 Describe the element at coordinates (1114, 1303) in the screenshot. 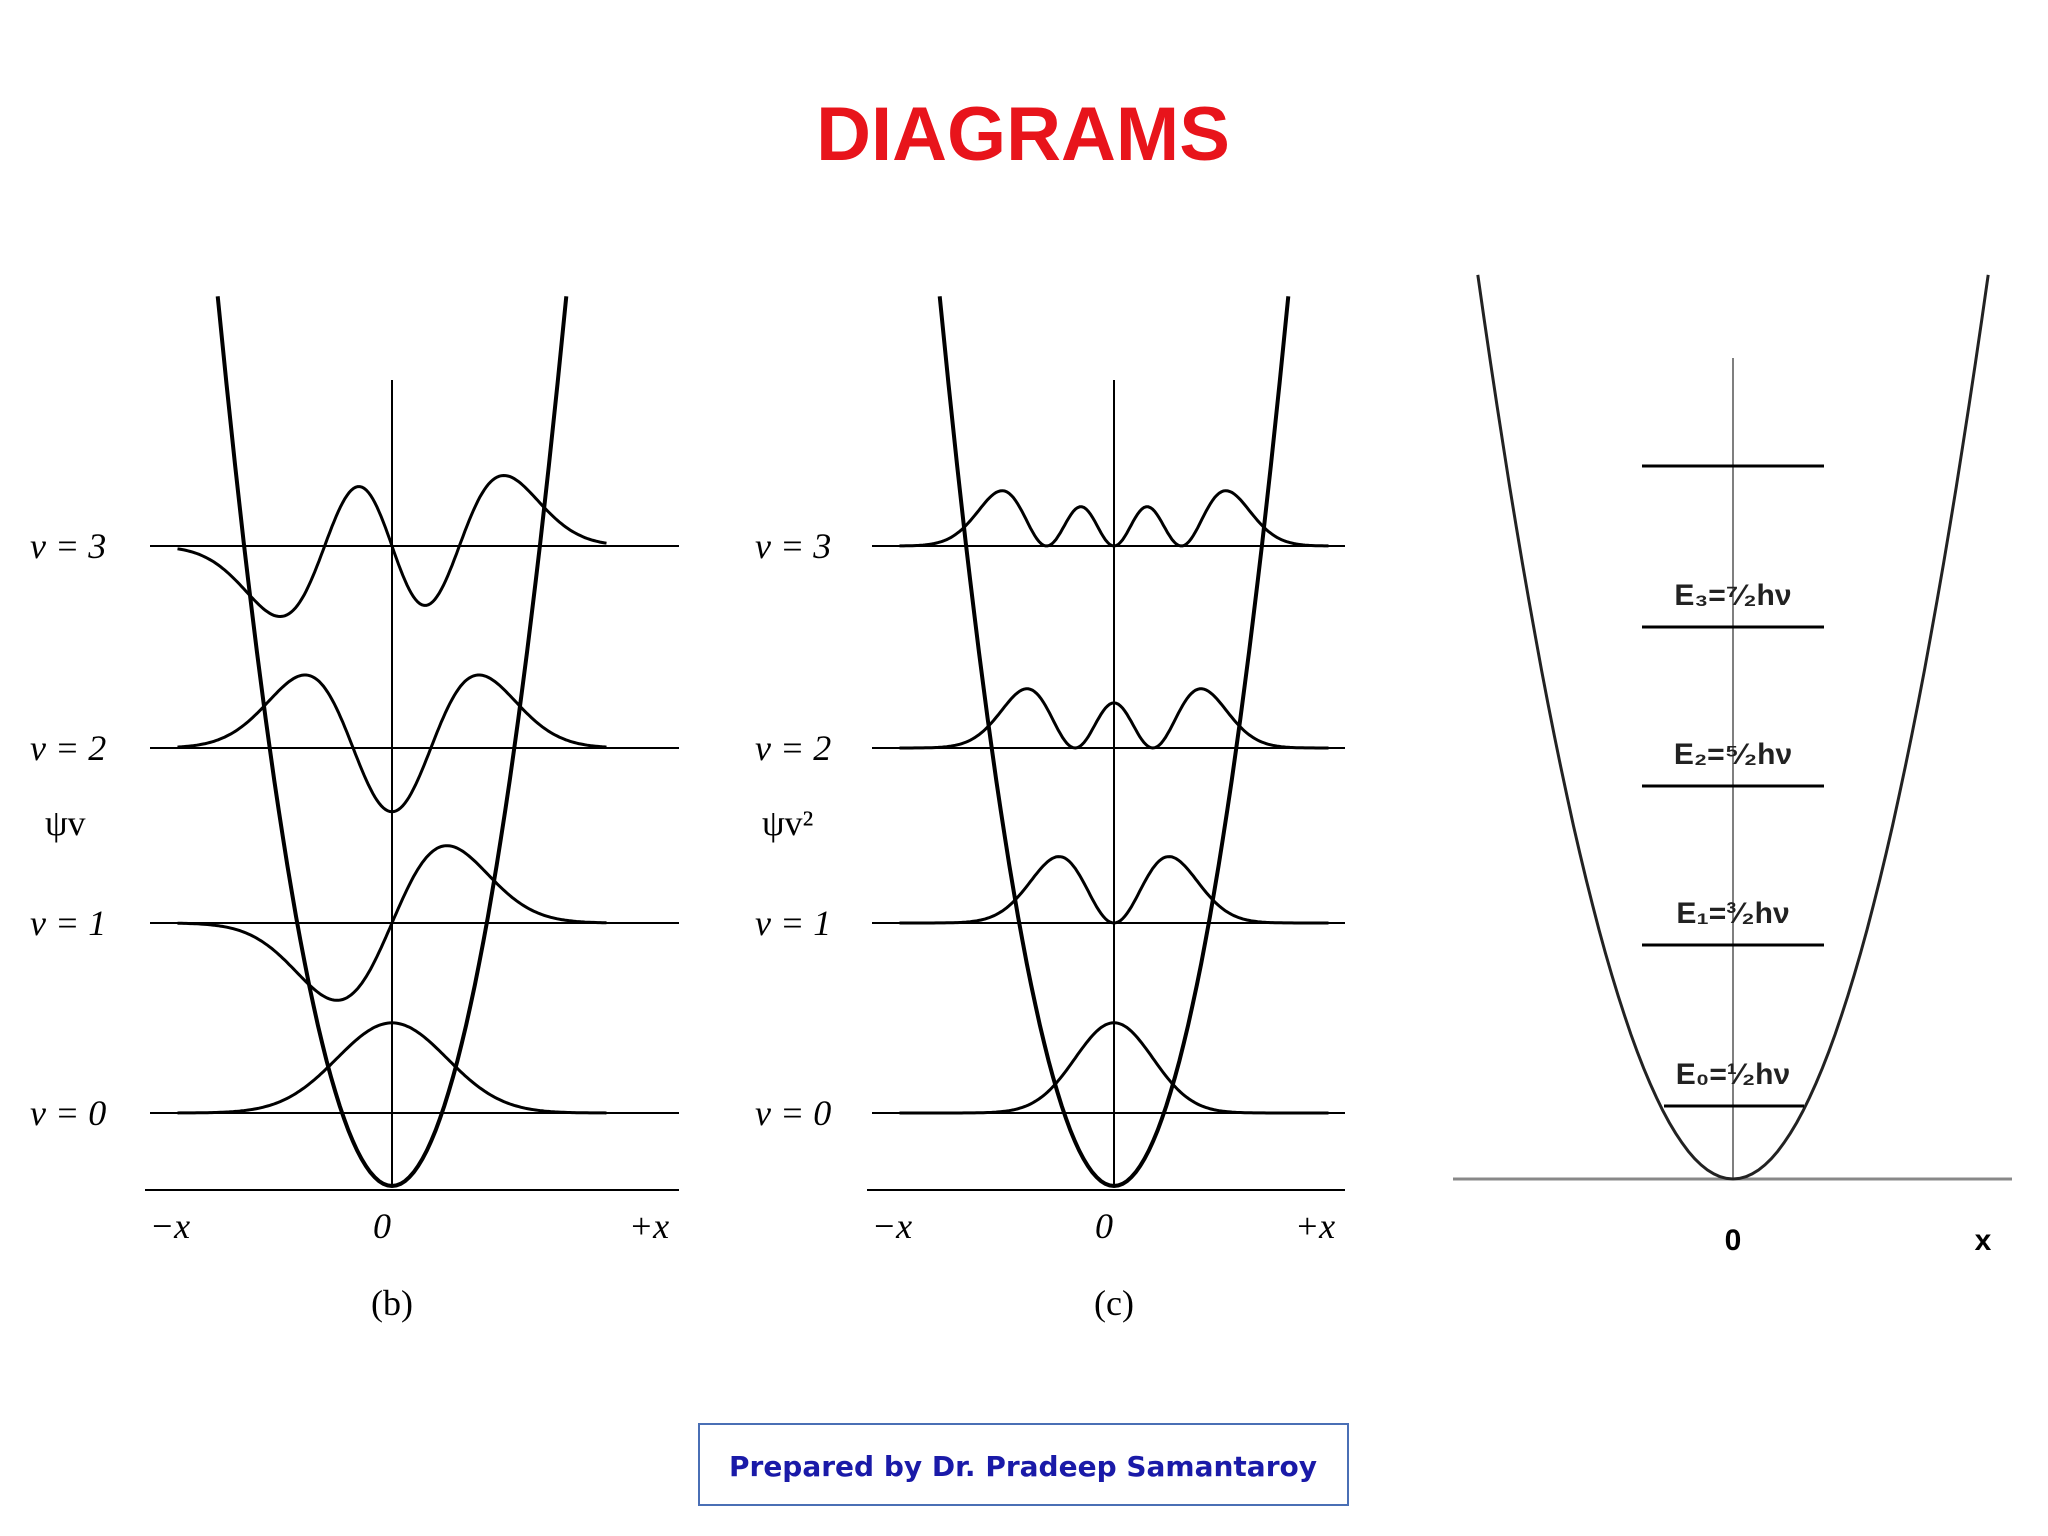

I see `panel-caption: (c)` at that location.